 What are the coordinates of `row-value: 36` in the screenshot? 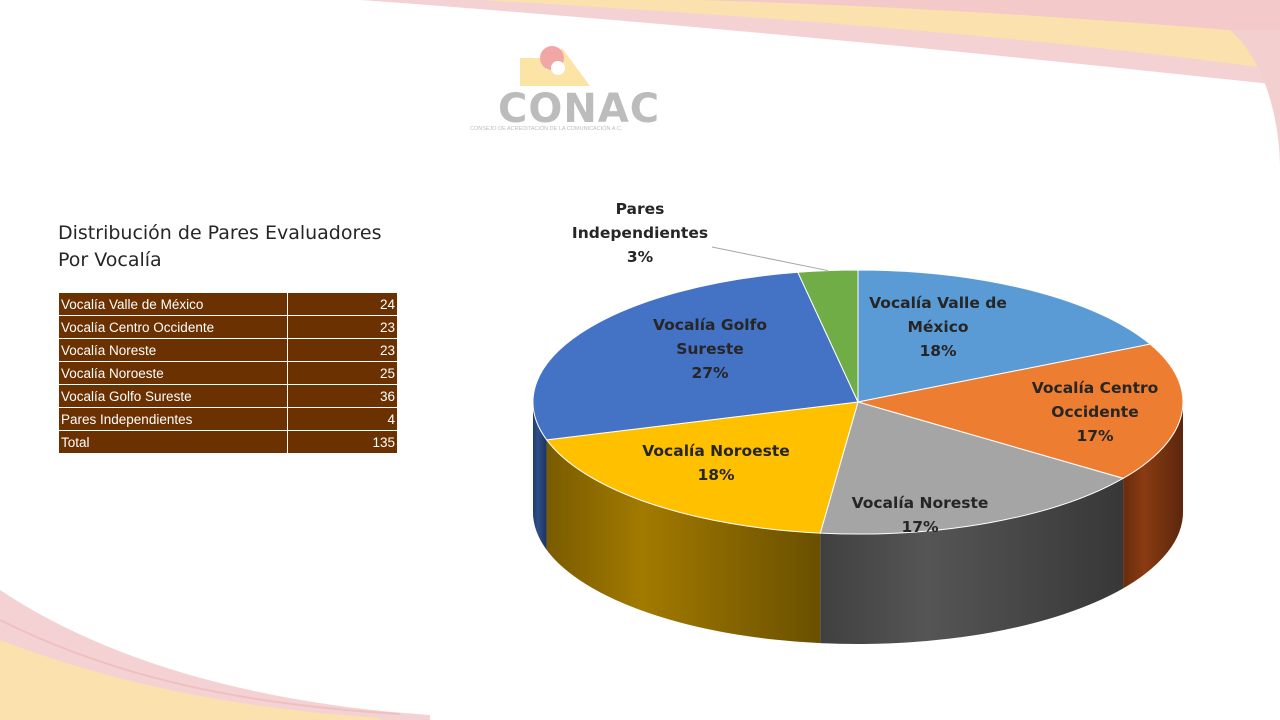 It's located at (342, 396).